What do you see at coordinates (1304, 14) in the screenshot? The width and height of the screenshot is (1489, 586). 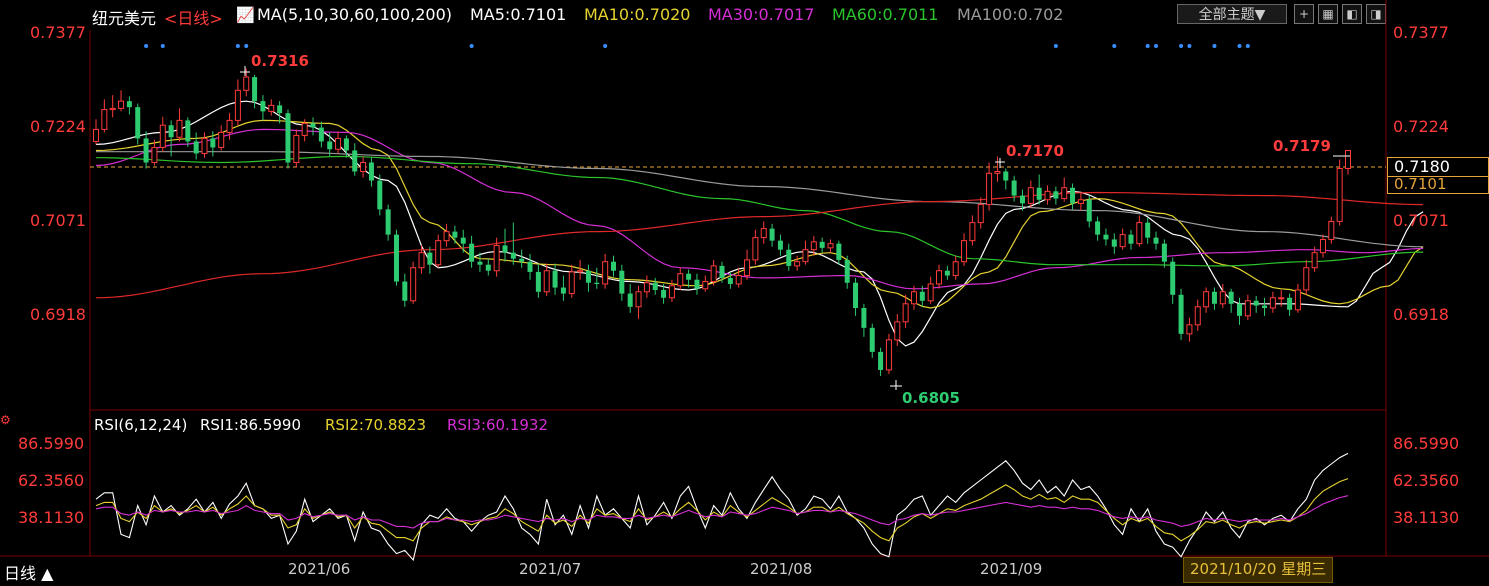 I see `crosshair-icon: +` at bounding box center [1304, 14].